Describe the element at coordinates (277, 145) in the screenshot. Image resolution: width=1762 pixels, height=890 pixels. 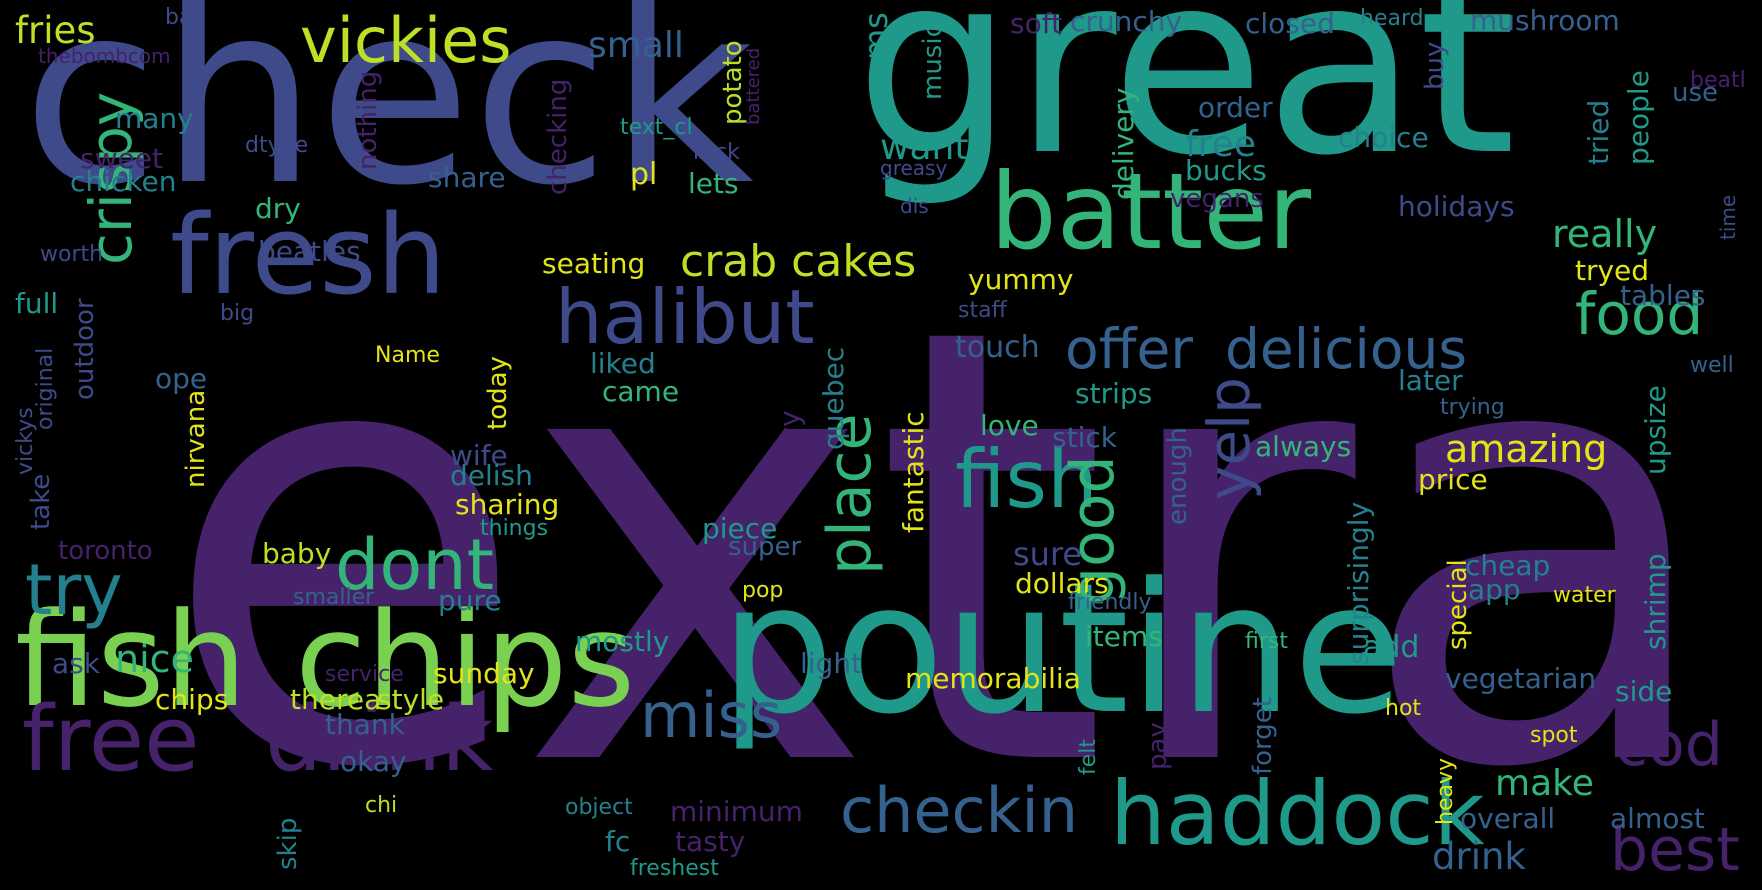
I see `word-dtype: dtype` at that location.